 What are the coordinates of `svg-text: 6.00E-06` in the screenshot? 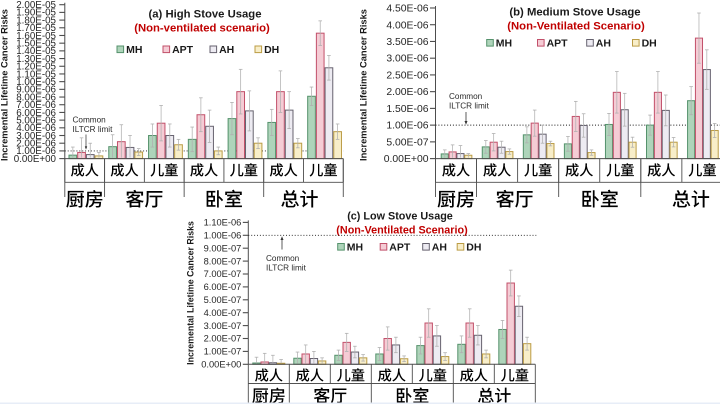 It's located at (36, 113).